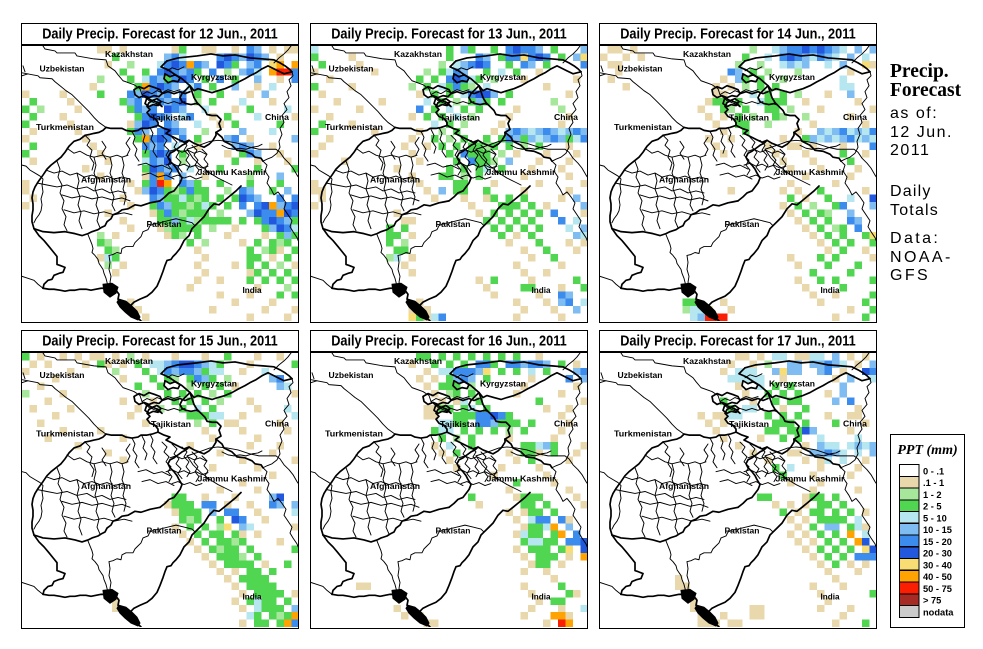 This screenshot has width=983, height=649. What do you see at coordinates (935, 518) in the screenshot?
I see `svg-text: 5 - 10` at bounding box center [935, 518].